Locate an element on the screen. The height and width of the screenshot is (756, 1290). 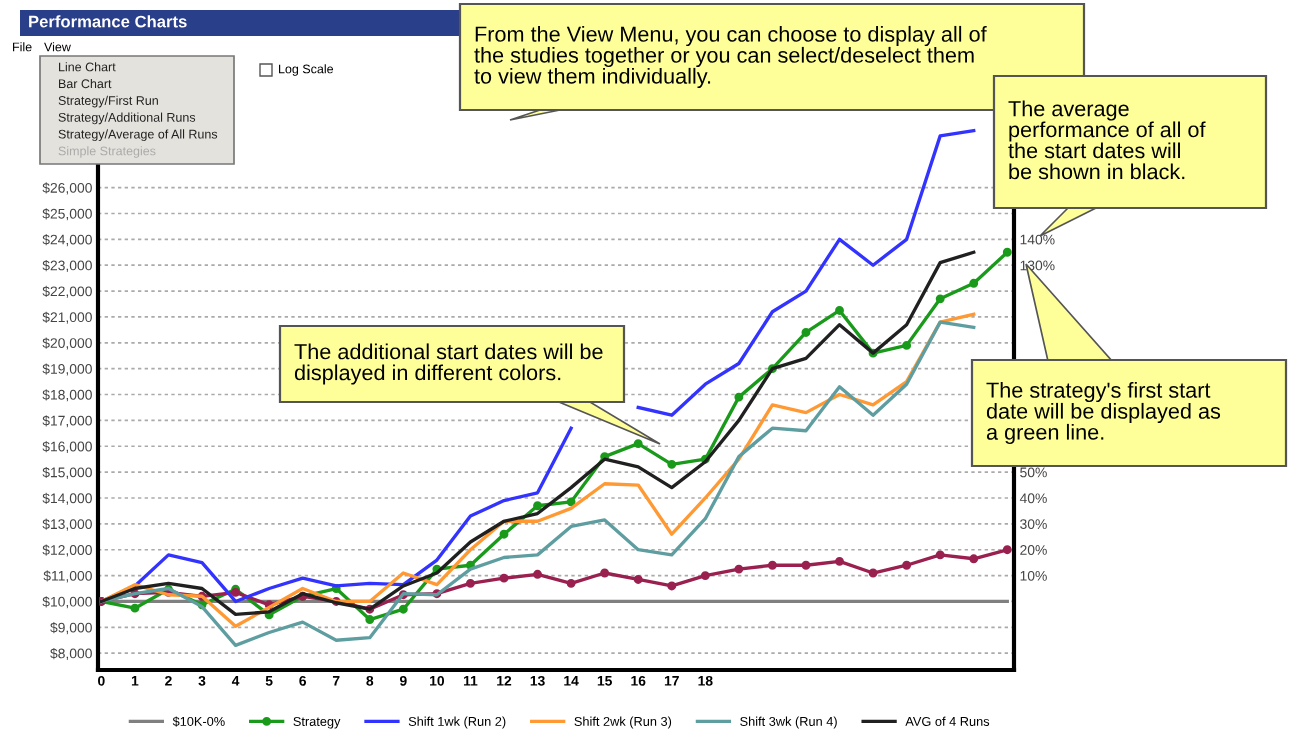
chart-title: Performance Charts is located at coordinates (108, 21).